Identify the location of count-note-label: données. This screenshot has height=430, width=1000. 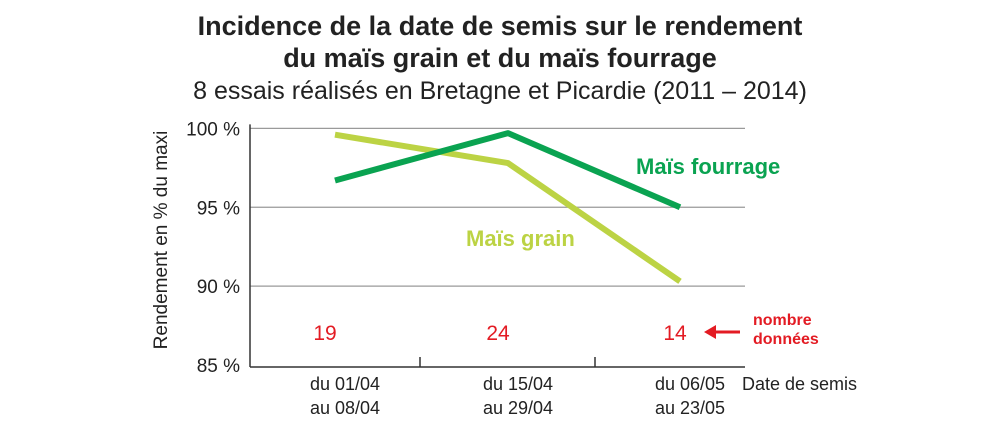
(786, 339).